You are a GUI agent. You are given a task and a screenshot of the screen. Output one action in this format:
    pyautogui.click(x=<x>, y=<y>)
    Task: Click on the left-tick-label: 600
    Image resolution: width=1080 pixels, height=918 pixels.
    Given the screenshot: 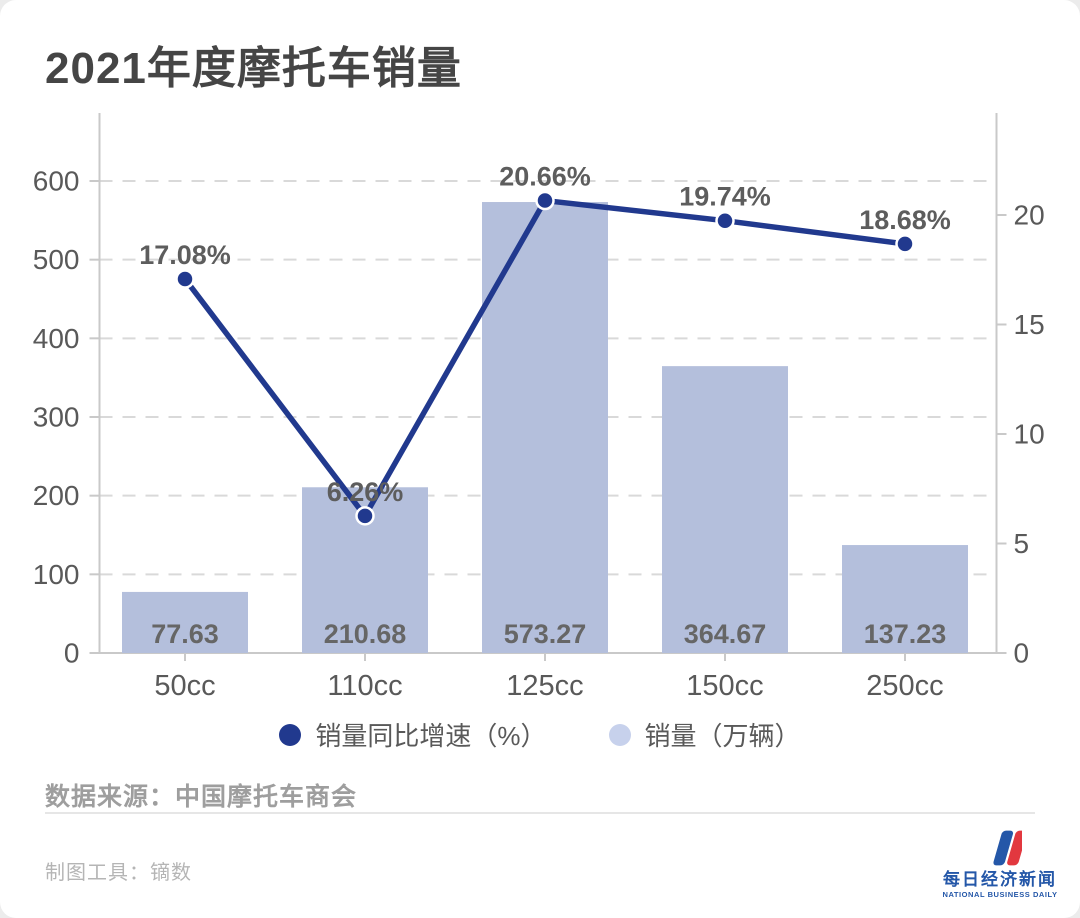 What is the action you would take?
    pyautogui.click(x=56, y=181)
    